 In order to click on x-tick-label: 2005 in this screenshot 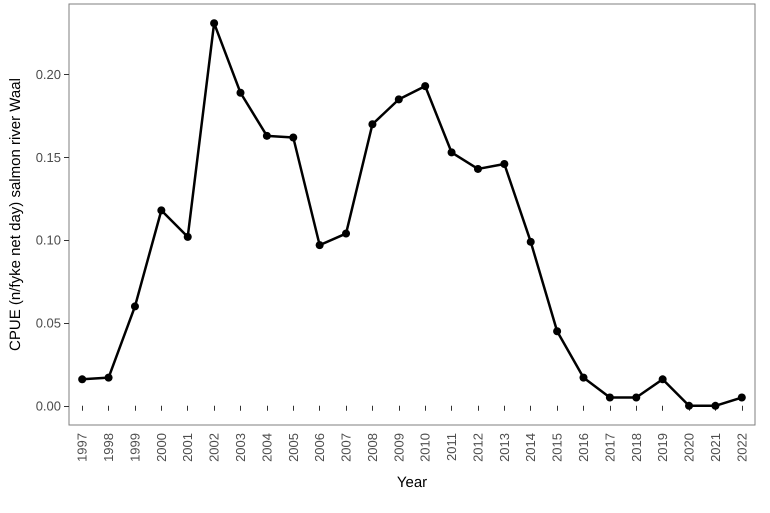, I will do `click(293, 447)`.